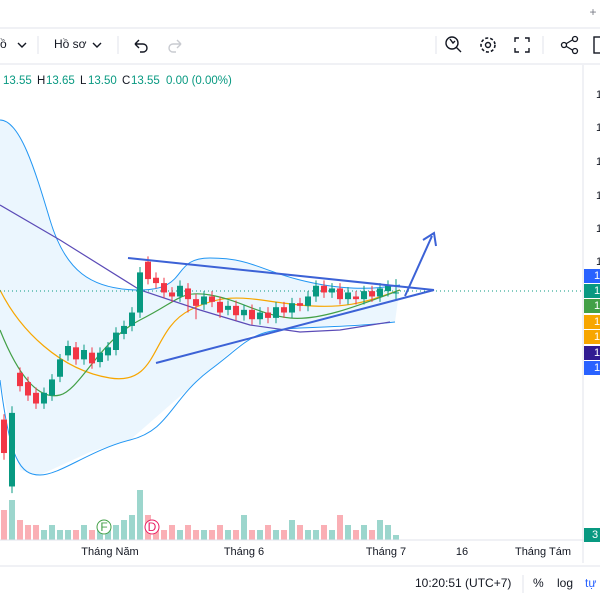 Image resolution: width=600 pixels, height=600 pixels. What do you see at coordinates (70, 44) in the screenshot?
I see `profile-button: Hồ sơ` at bounding box center [70, 44].